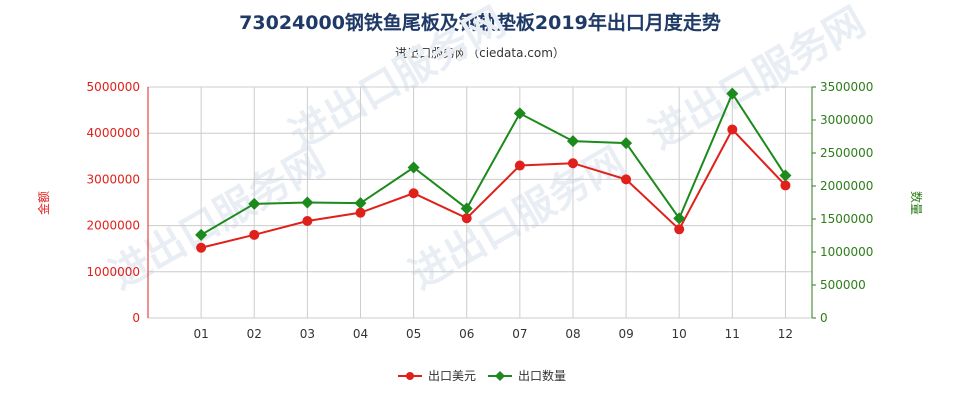 The height and width of the screenshot is (400, 960). I want to click on chart-subtitle: 进出口服务网（ciedata.com）, so click(480, 53).